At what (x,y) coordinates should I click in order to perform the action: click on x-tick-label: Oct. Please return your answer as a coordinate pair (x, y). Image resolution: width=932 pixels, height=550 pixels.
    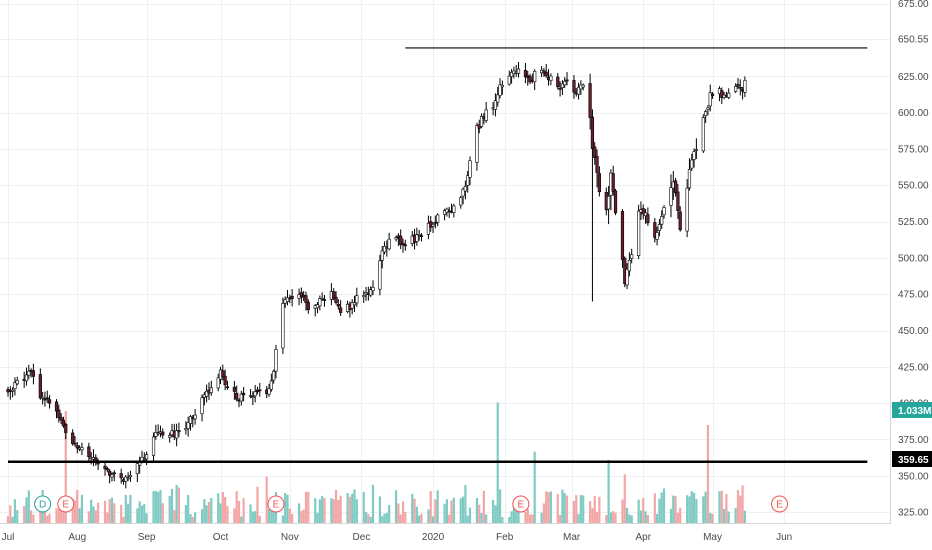
    Looking at the image, I should click on (221, 537).